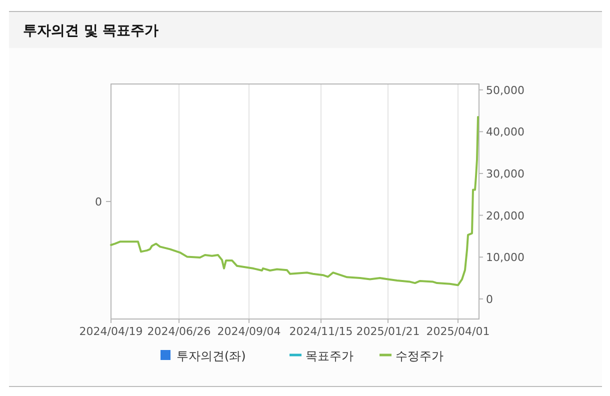  I want to click on y2-tick-label: 40,000, so click(505, 132).